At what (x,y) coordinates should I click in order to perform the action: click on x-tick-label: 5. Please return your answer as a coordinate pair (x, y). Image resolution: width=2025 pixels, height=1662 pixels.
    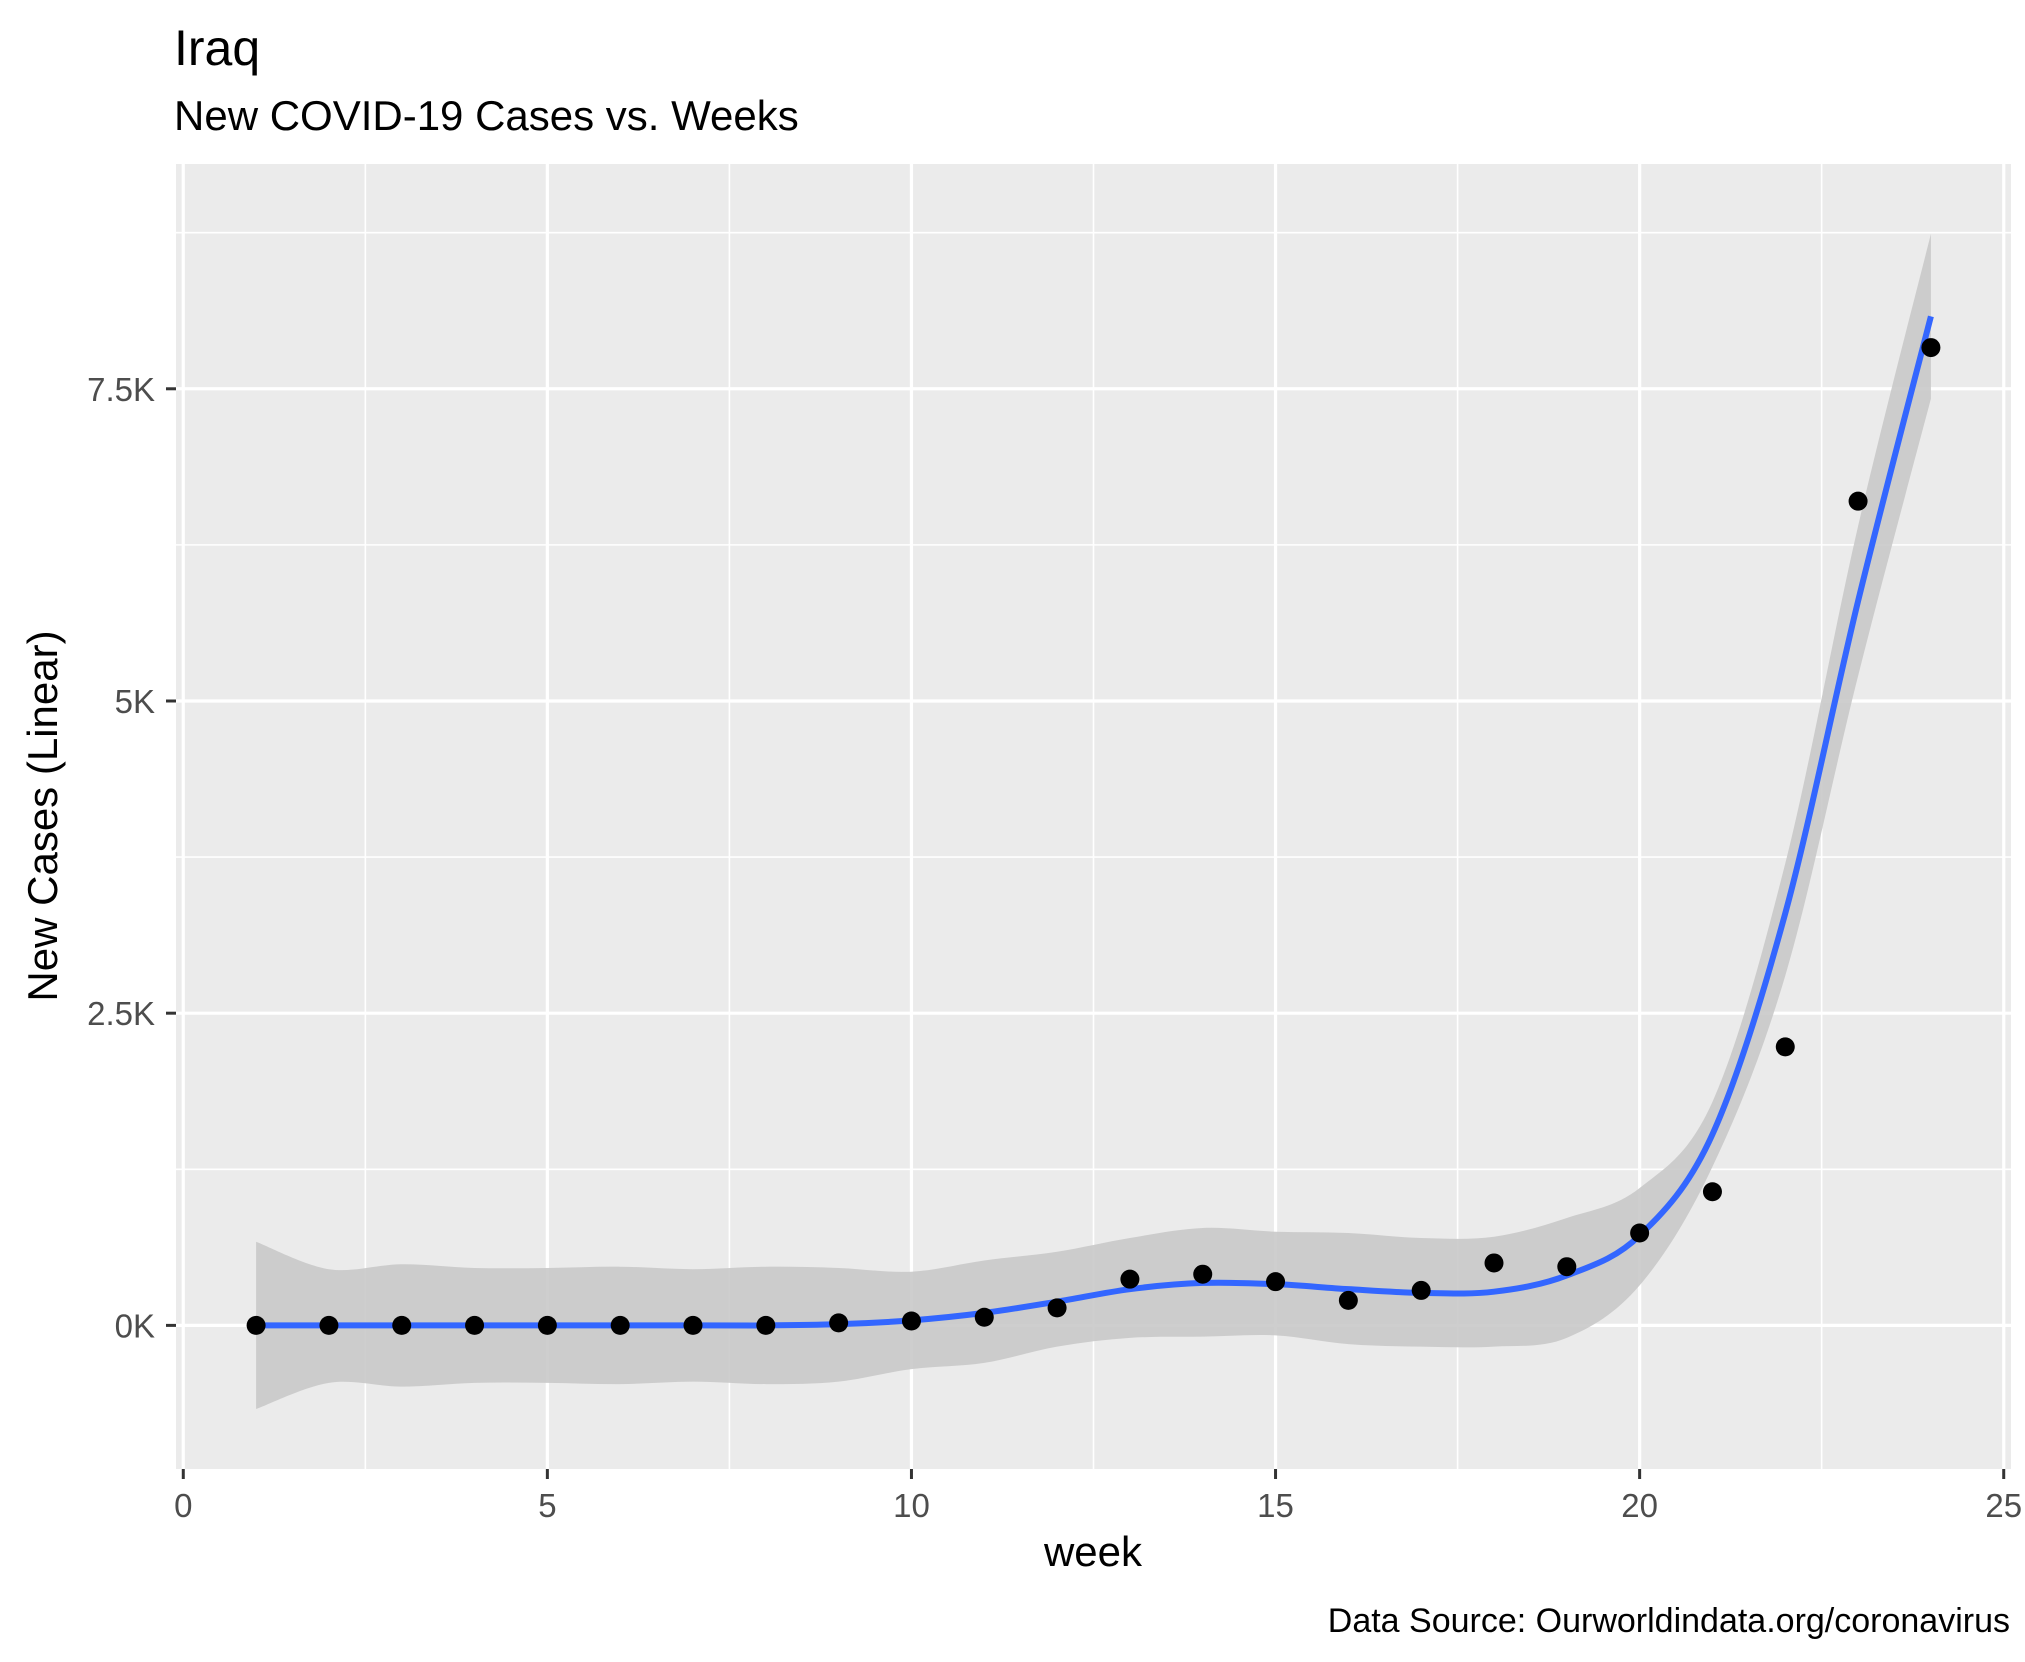
    Looking at the image, I should click on (547, 1505).